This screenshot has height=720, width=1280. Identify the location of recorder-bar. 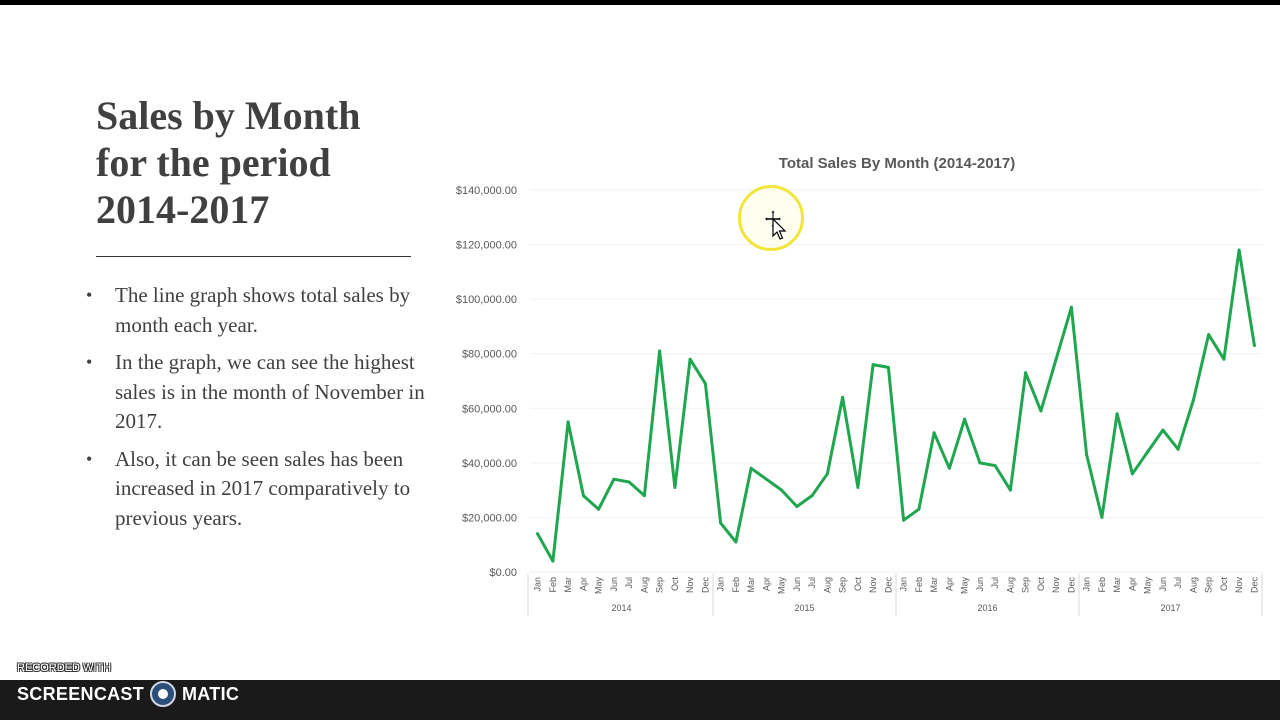
(640, 700).